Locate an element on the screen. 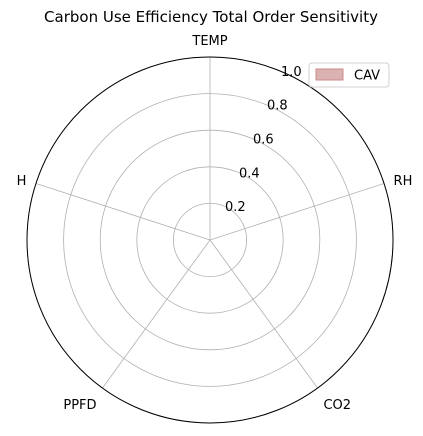  radial-tick-label: 0.8 is located at coordinates (277, 106).